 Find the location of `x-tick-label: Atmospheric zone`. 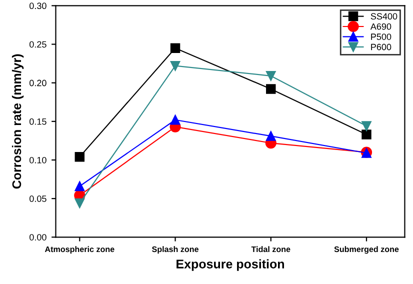

x-tick-label: Atmospheric zone is located at coordinates (79, 250).